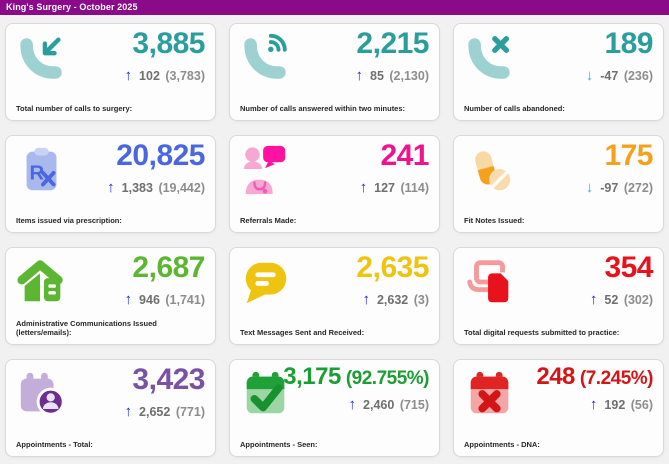  I want to click on stat-card-referrals: 241 ↑ 127 (114) Referrals Made:, so click(334, 184).